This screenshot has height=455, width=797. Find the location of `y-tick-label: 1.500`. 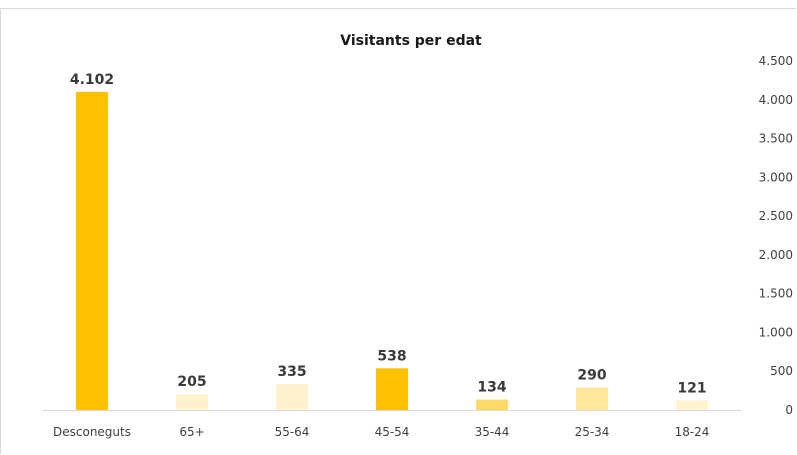

y-tick-label: 1.500 is located at coordinates (776, 294).